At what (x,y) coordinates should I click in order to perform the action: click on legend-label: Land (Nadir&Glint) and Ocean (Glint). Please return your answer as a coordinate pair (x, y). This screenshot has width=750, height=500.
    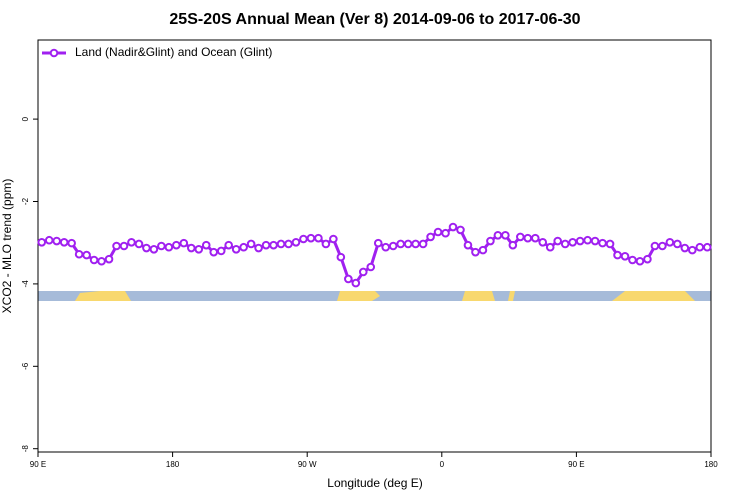
    Looking at the image, I should click on (173, 52).